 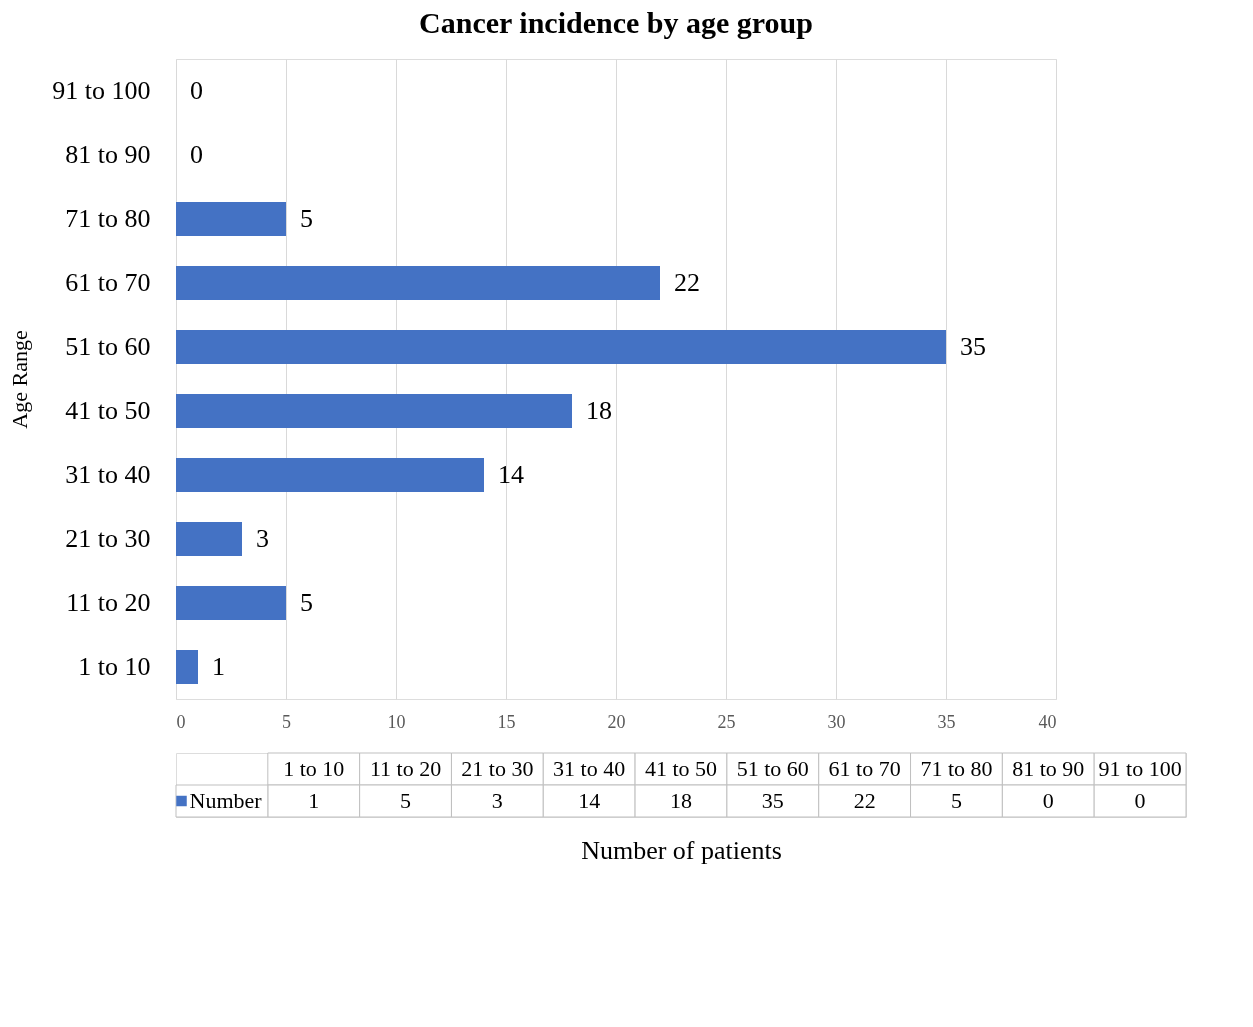 What do you see at coordinates (772, 800) in the screenshot?
I see `text: 35` at bounding box center [772, 800].